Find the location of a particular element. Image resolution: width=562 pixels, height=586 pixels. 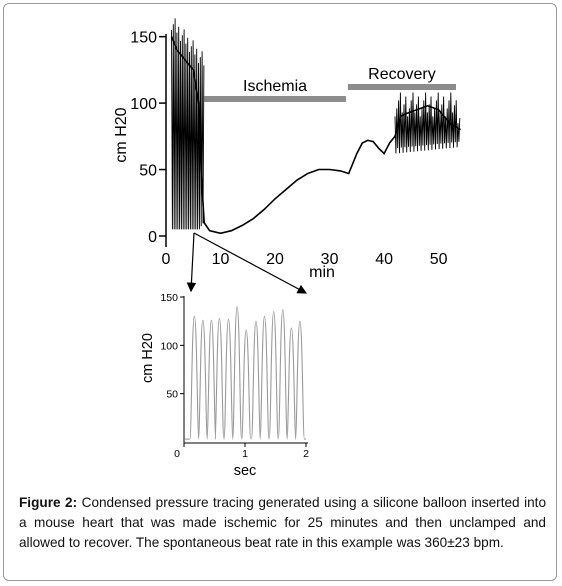

annotation-label: Ischemia is located at coordinates (275, 86).